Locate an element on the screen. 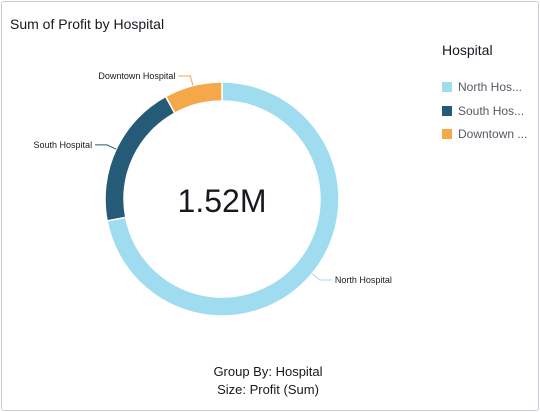 Image resolution: width=540 pixels, height=412 pixels. chart-title: Sum of Profit by Hospital is located at coordinates (87, 24).